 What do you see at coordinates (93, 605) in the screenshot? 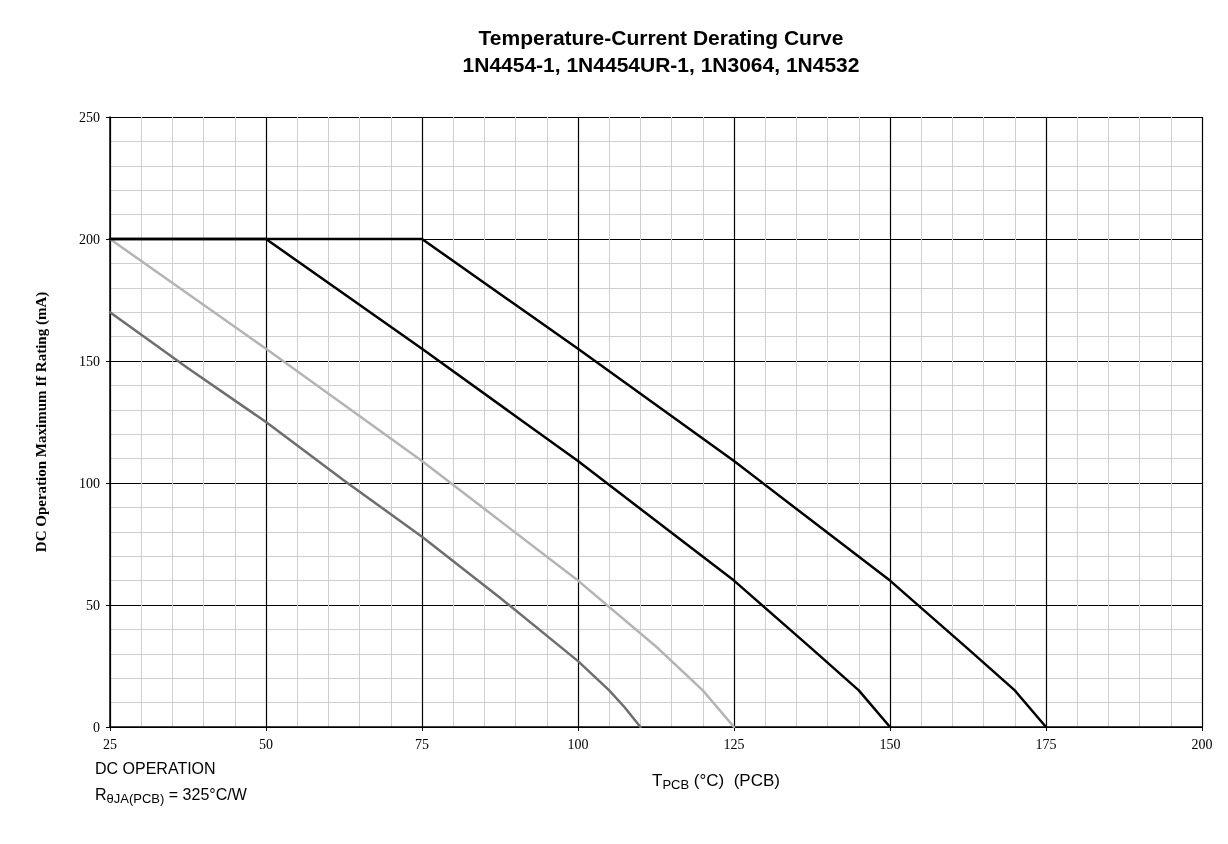
I see `y-tick-label: 50` at bounding box center [93, 605].